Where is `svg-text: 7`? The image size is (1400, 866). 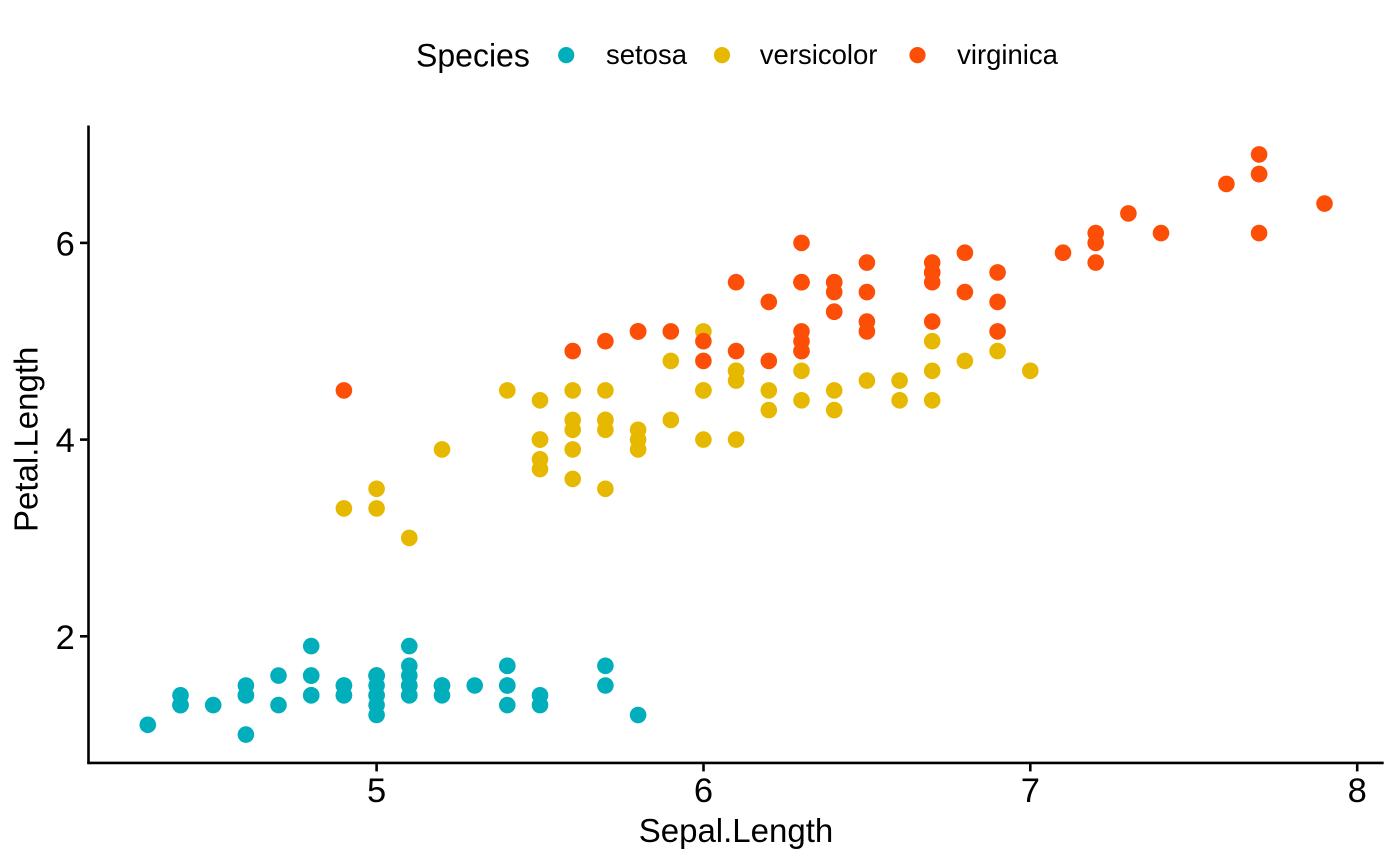
svg-text: 7 is located at coordinates (1030, 791).